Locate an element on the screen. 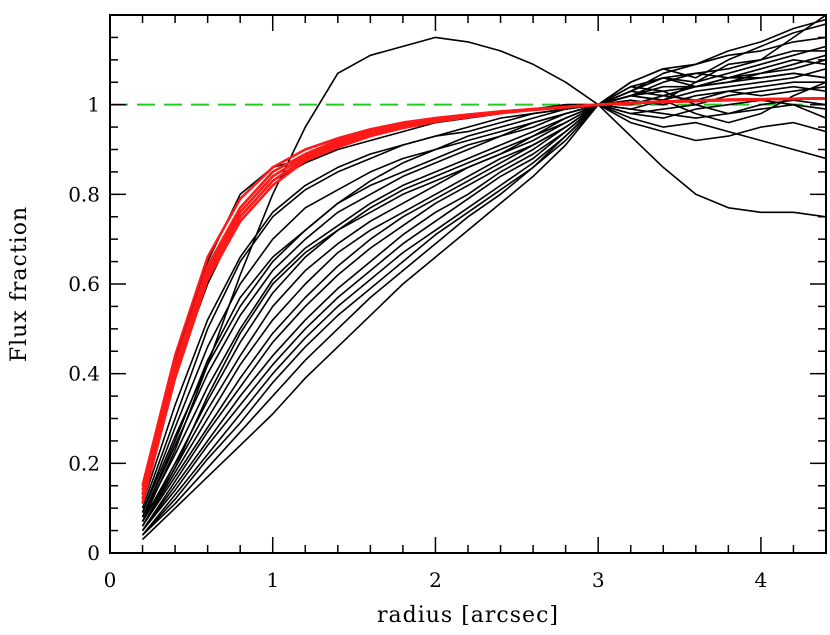 The height and width of the screenshot is (635, 830). y-tick-label: 0.8 is located at coordinates (84, 194).